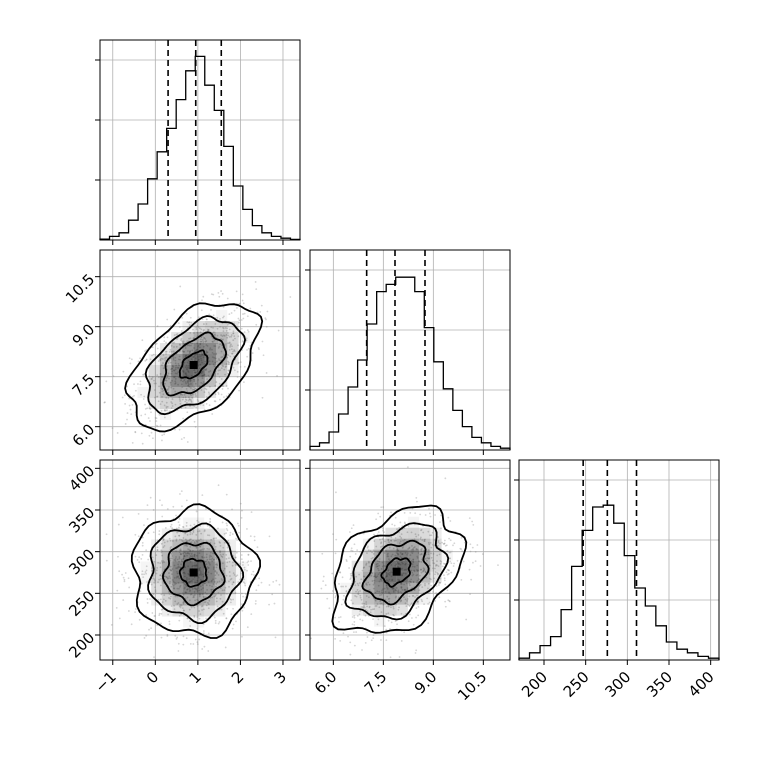  Describe the element at coordinates (84, 435) in the screenshot. I see `y-tick-label: 6.0` at that location.